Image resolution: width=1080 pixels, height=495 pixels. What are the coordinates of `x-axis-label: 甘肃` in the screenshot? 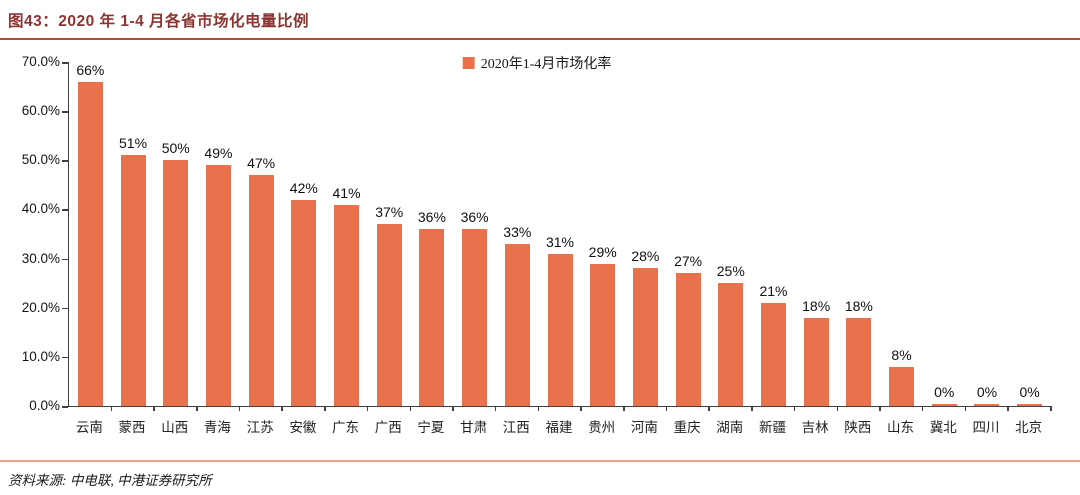 It's located at (474, 427).